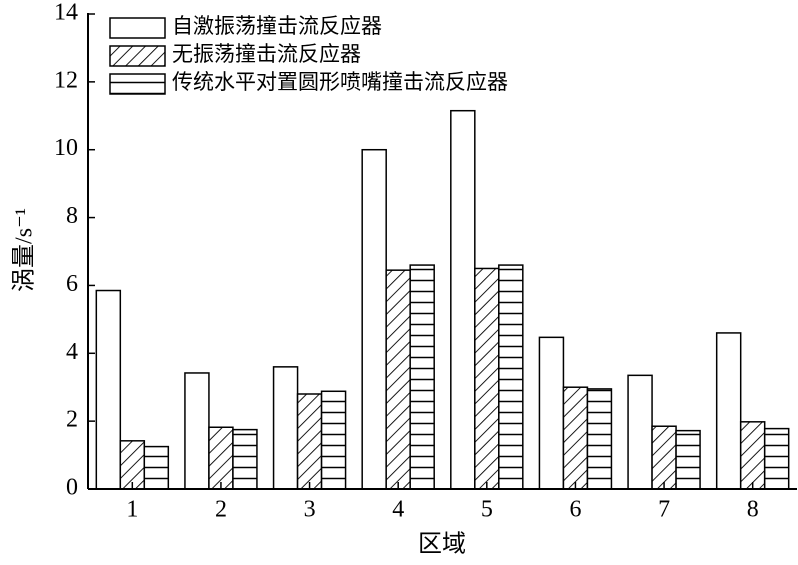 This screenshot has width=798, height=565. What do you see at coordinates (664, 510) in the screenshot?
I see `x-tick-label: 7` at bounding box center [664, 510].